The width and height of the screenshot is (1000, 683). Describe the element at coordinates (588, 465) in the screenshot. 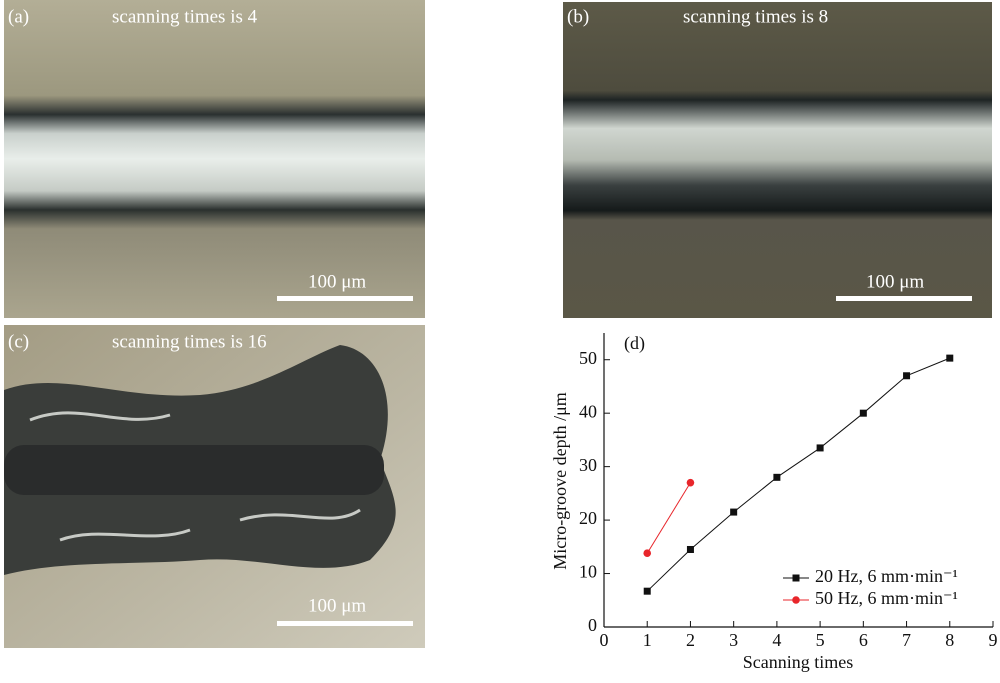

I see `y-tick-label: 30` at that location.